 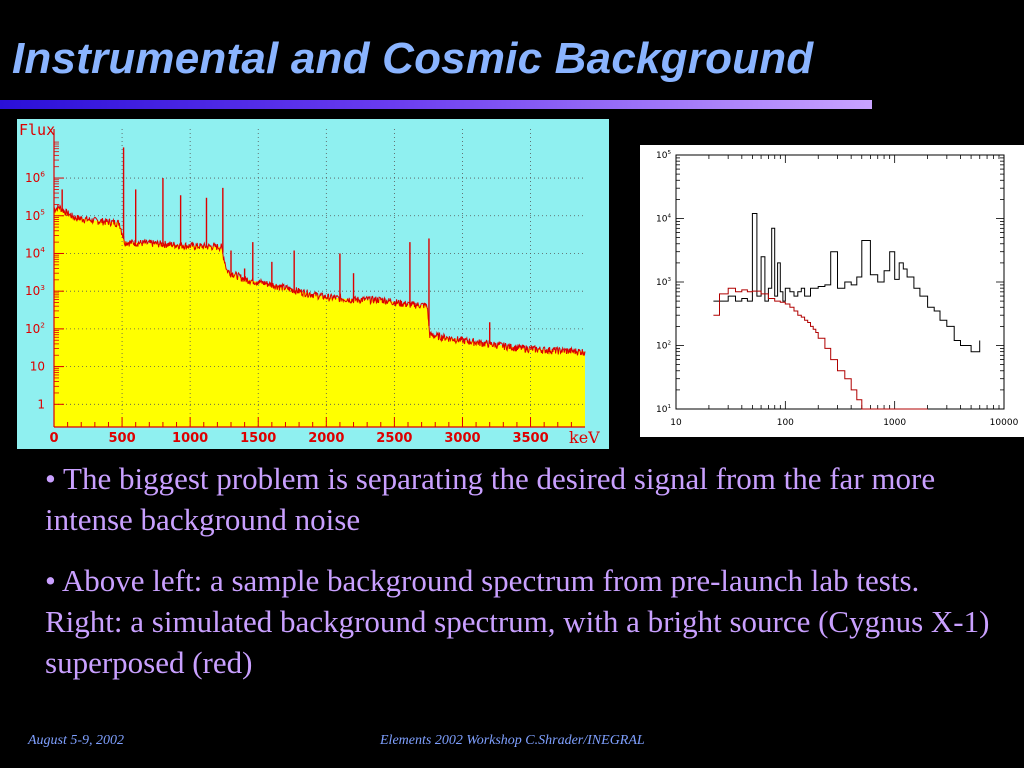 I want to click on title-underline, so click(x=436, y=104).